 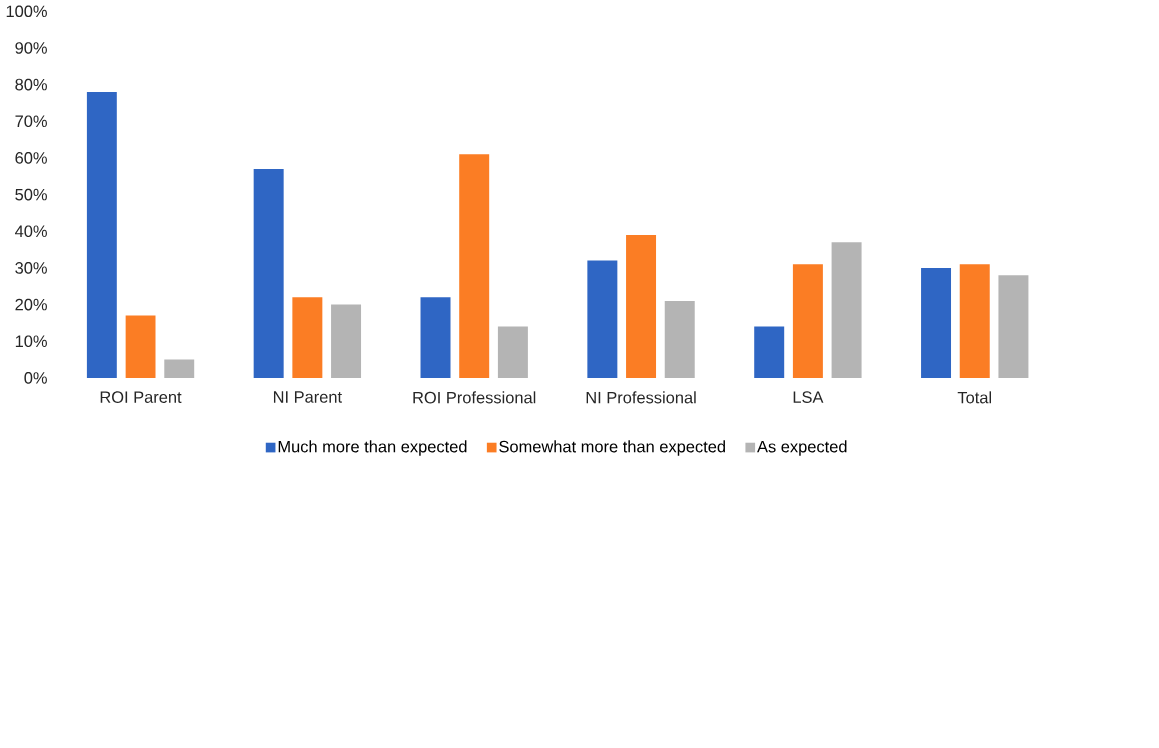 What do you see at coordinates (31, 231) in the screenshot?
I see `y-tick-label: 40%` at bounding box center [31, 231].